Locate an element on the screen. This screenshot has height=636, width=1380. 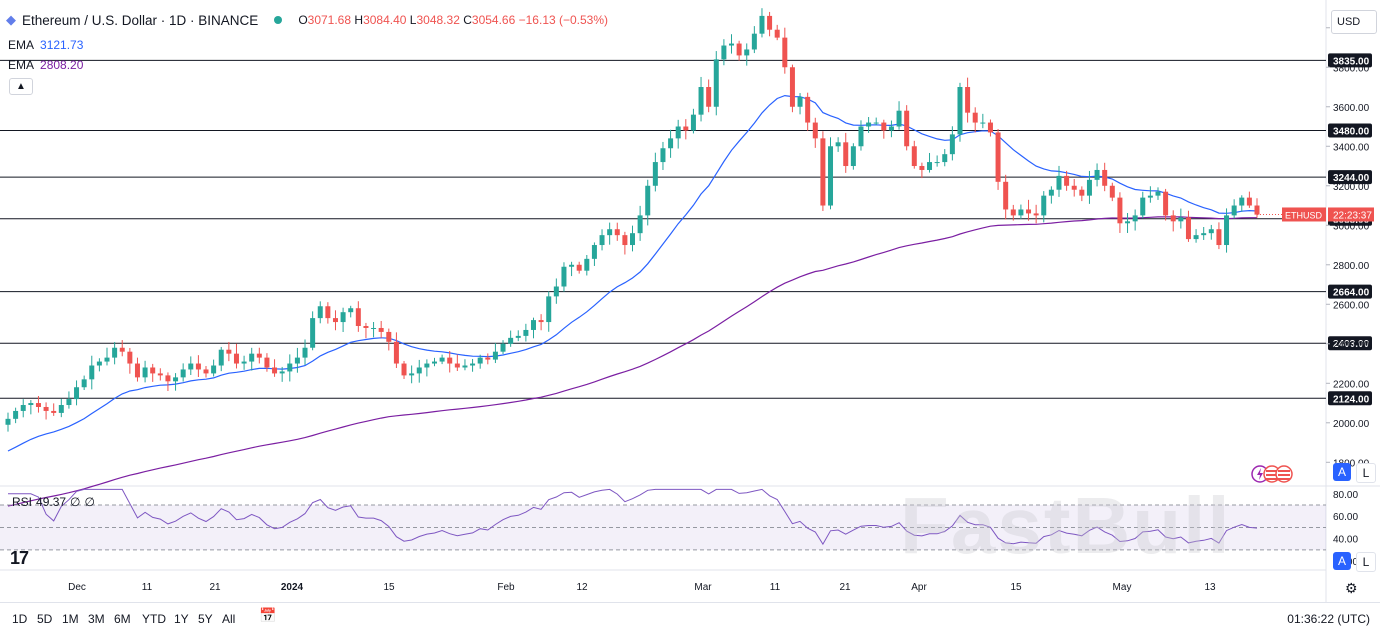
settings-icon: ⚙ is located at coordinates (1351, 588).